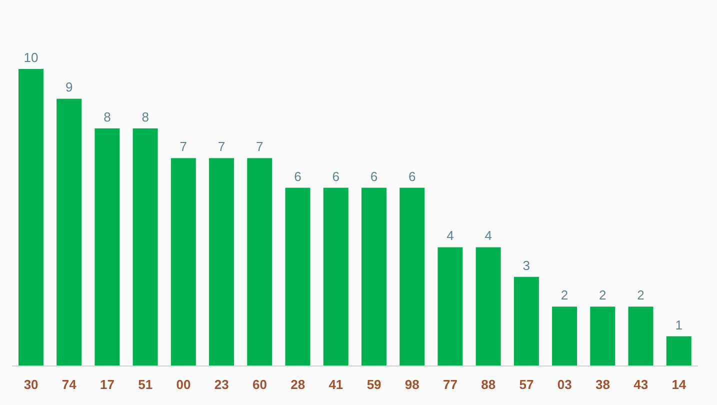 The width and height of the screenshot is (717, 405). I want to click on x-tick-label: 30, so click(31, 384).